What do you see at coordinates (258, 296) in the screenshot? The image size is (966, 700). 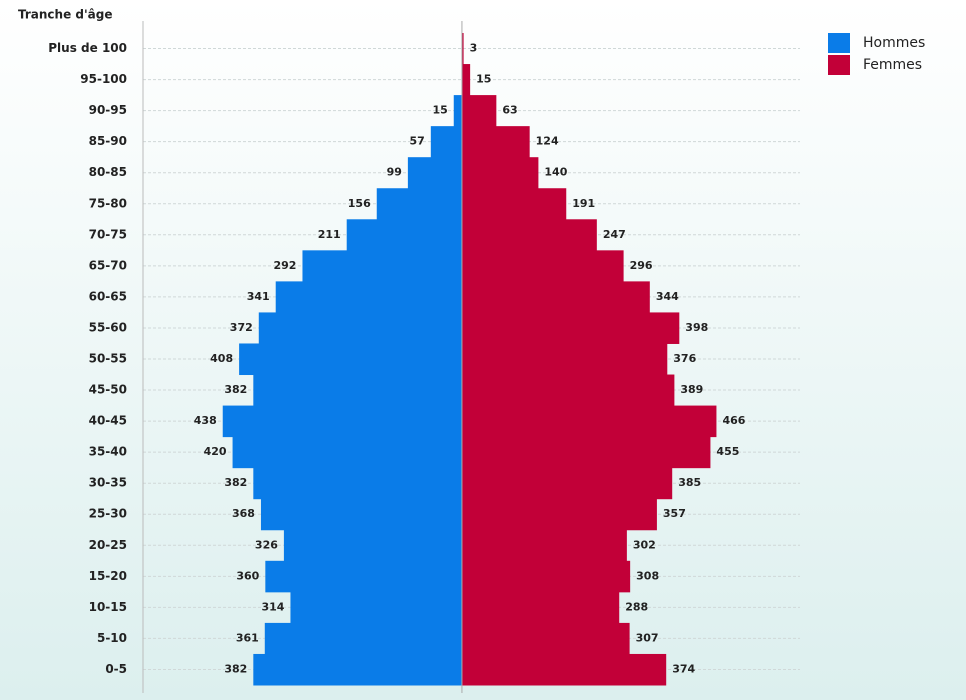 I see `data-label: 341` at bounding box center [258, 296].